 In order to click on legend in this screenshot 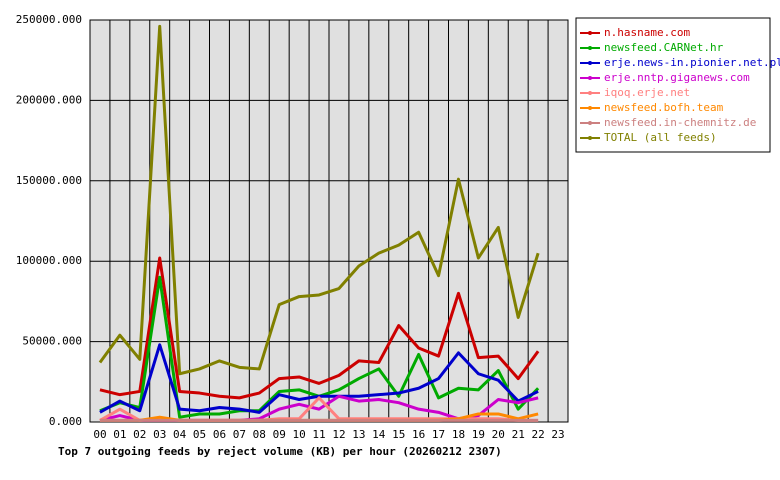, I will do `click(673, 85)`.